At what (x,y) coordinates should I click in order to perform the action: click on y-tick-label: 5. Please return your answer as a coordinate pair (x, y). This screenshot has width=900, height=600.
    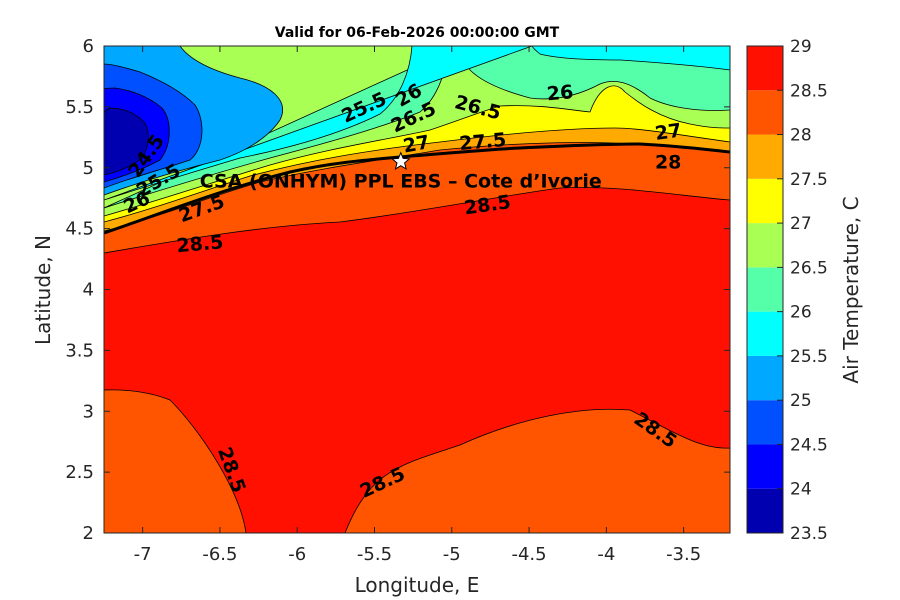
    Looking at the image, I should click on (88, 168).